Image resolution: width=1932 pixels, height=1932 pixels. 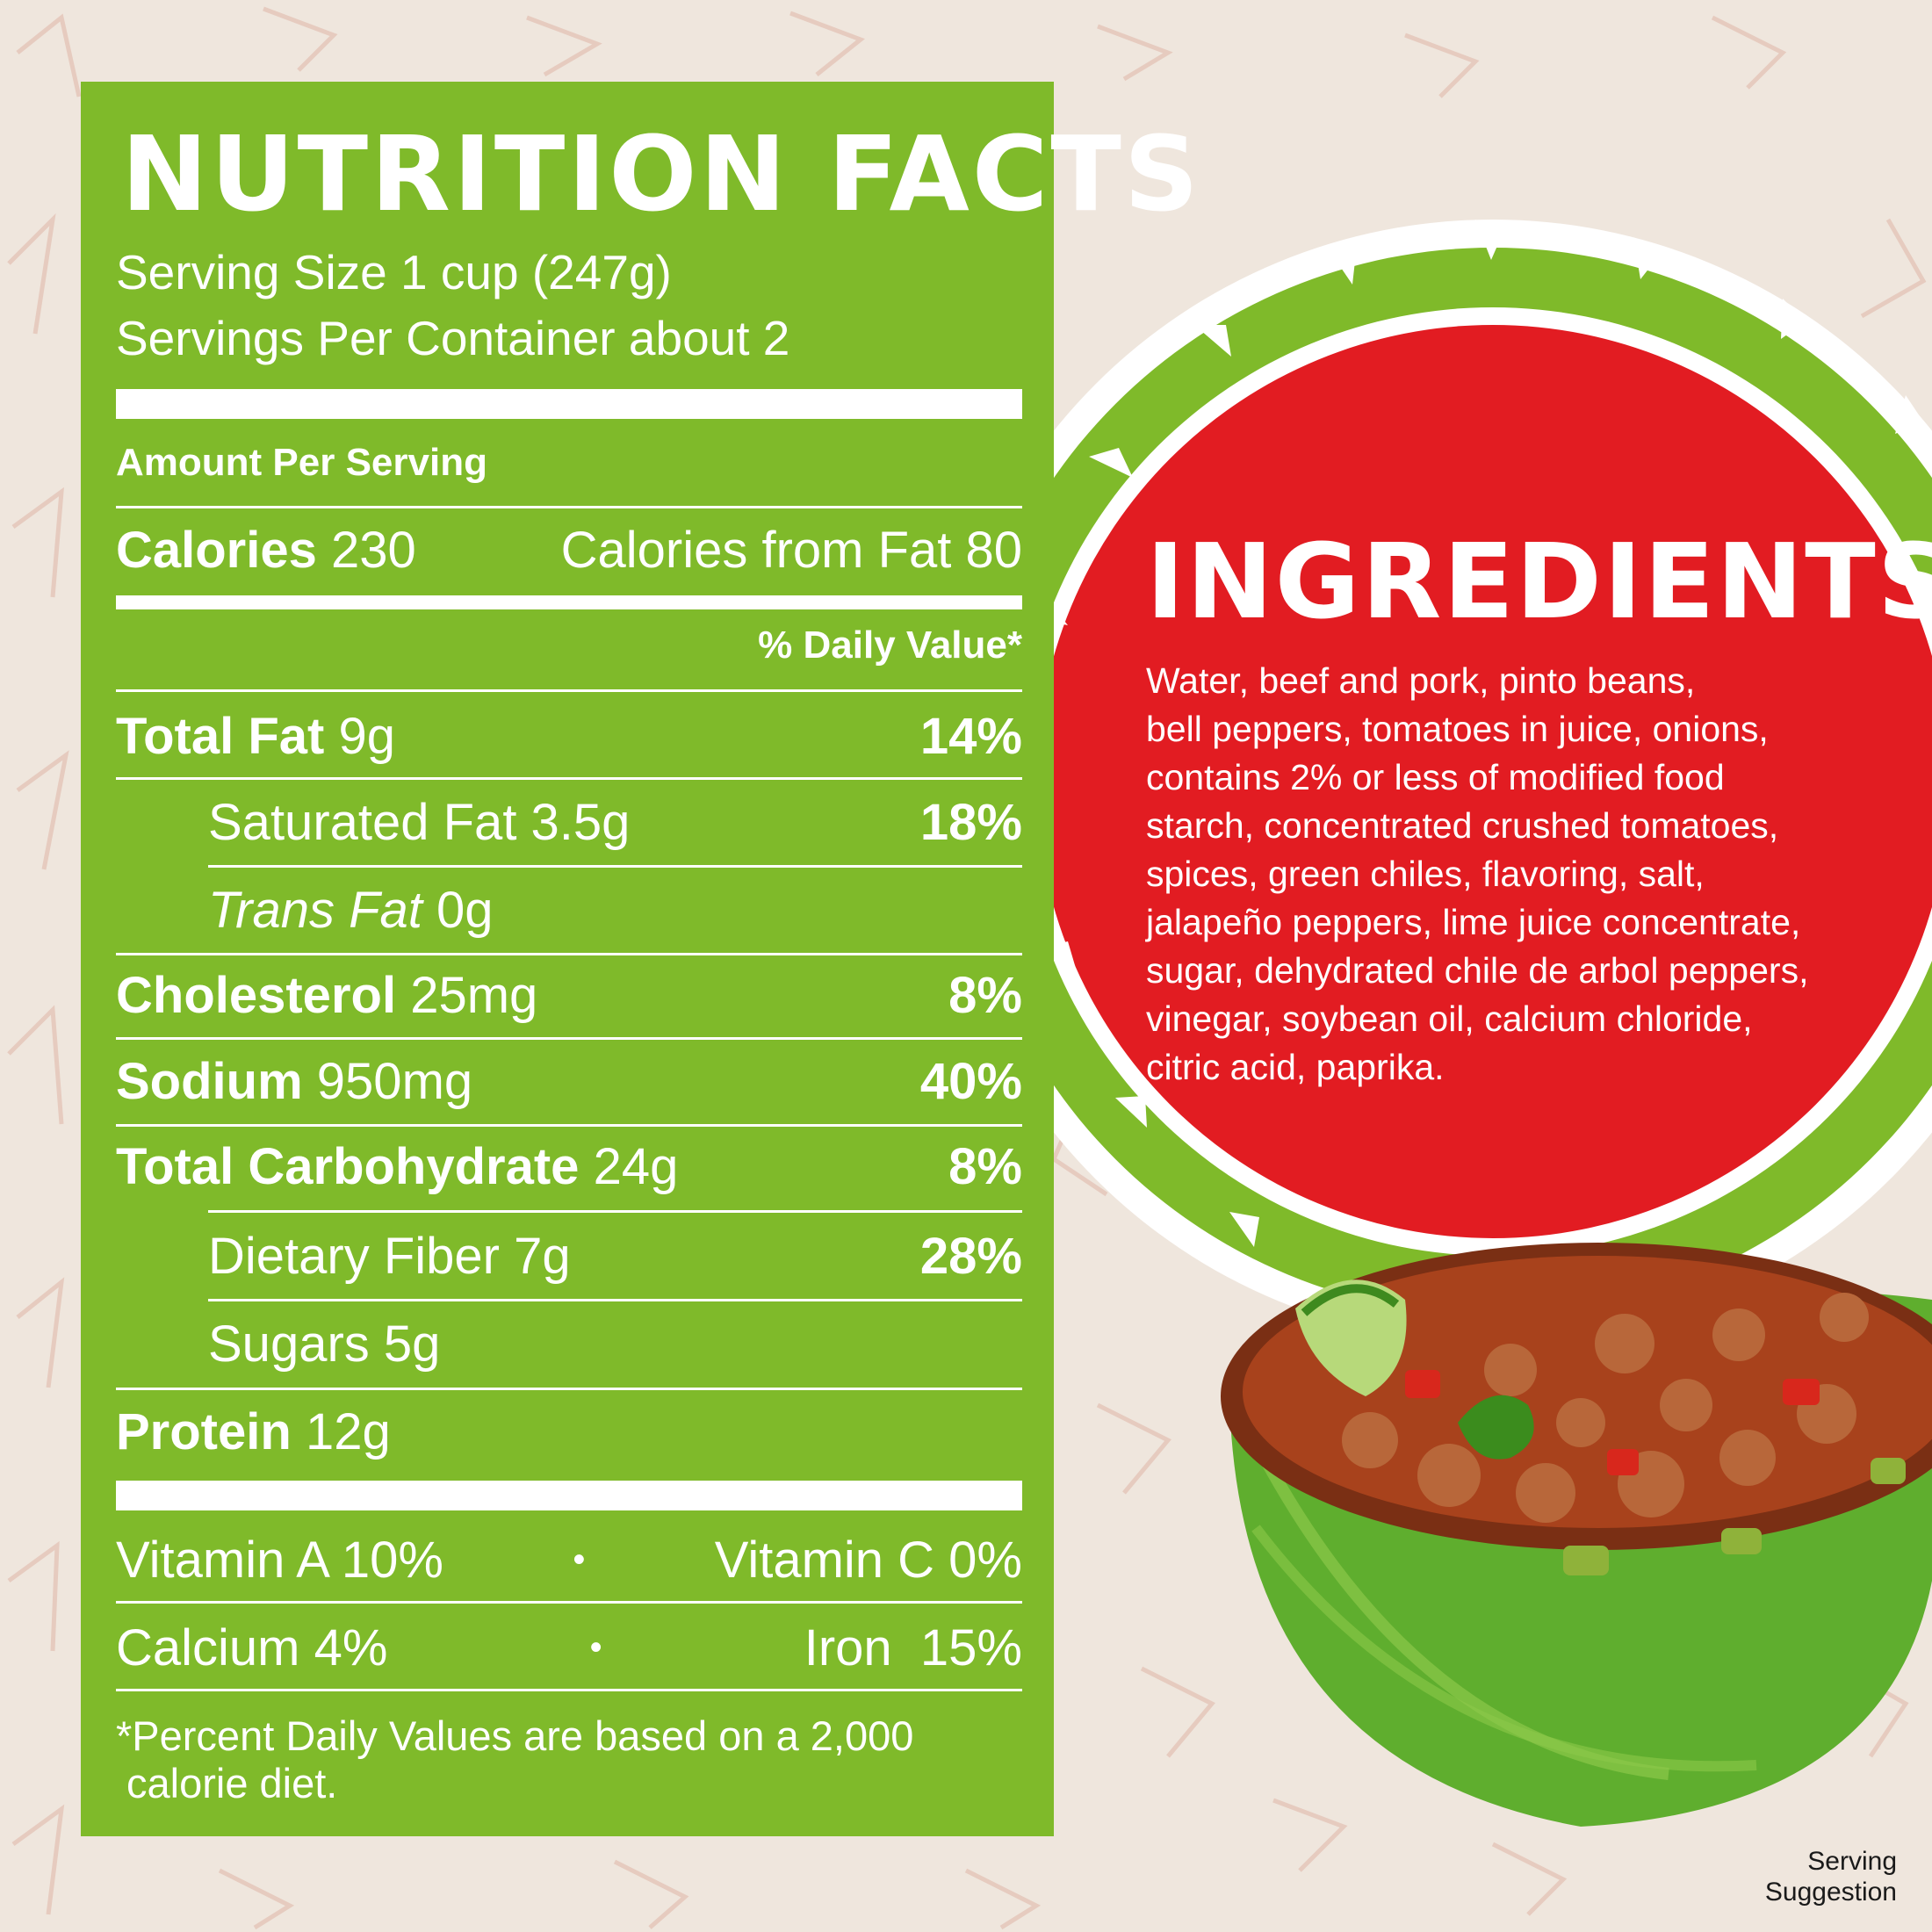 I want to click on cholesterol-dv: 8%, so click(x=985, y=995).